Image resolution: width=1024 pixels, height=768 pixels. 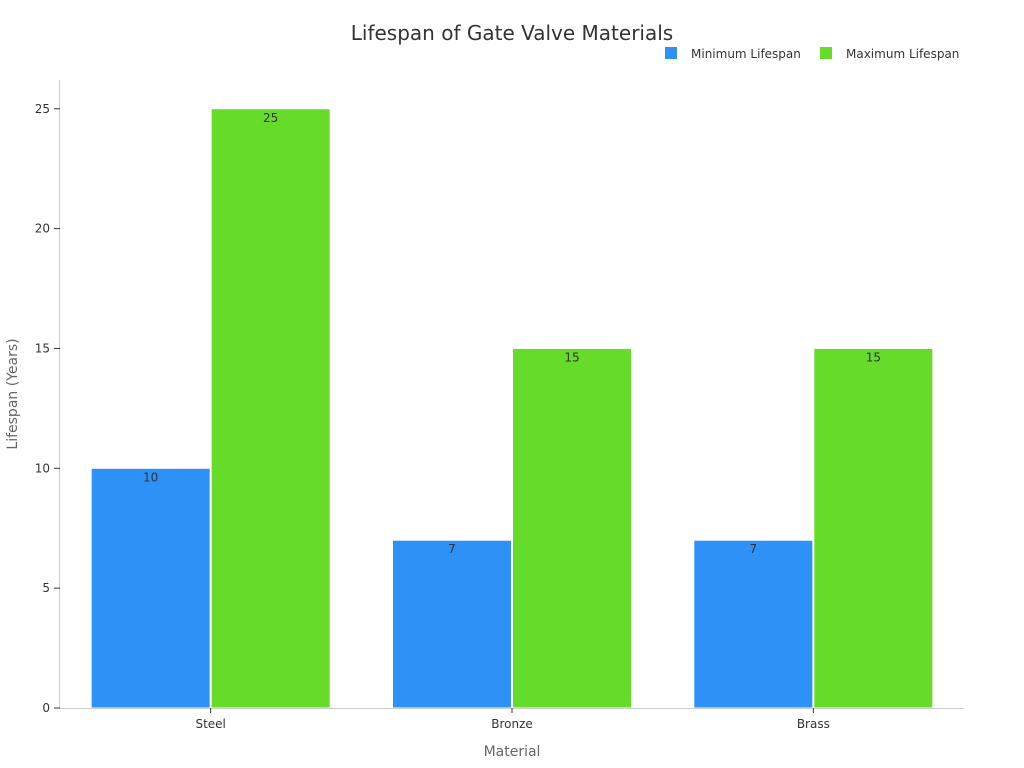 I want to click on y-tick-label: 25, so click(x=42, y=109).